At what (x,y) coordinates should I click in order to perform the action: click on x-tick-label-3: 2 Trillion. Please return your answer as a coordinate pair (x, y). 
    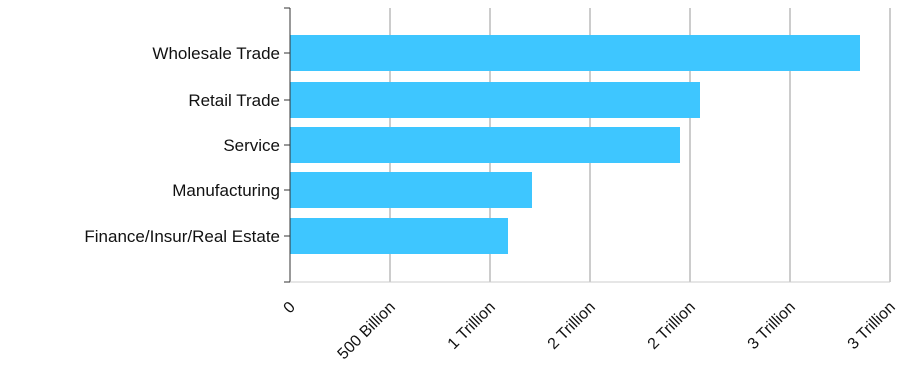
    Looking at the image, I should click on (572, 326).